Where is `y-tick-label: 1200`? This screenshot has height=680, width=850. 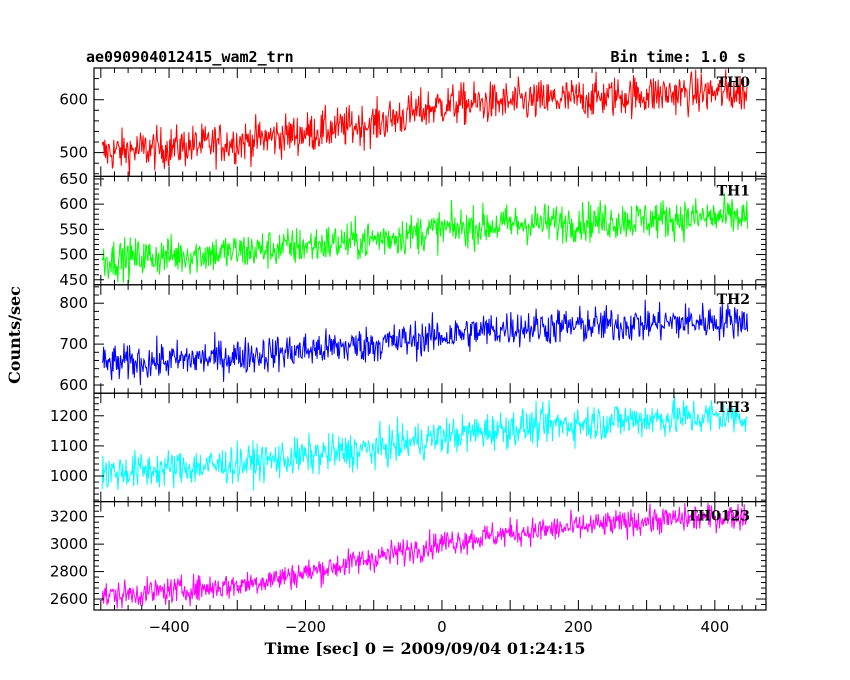 y-tick-label: 1200 is located at coordinates (69, 416).